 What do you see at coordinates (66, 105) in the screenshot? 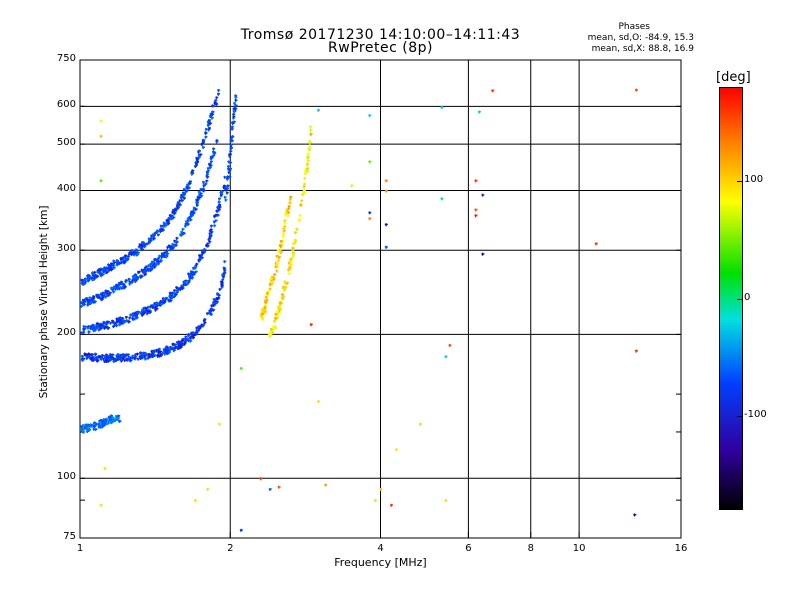
I see `y-tick-label: 600` at bounding box center [66, 105].